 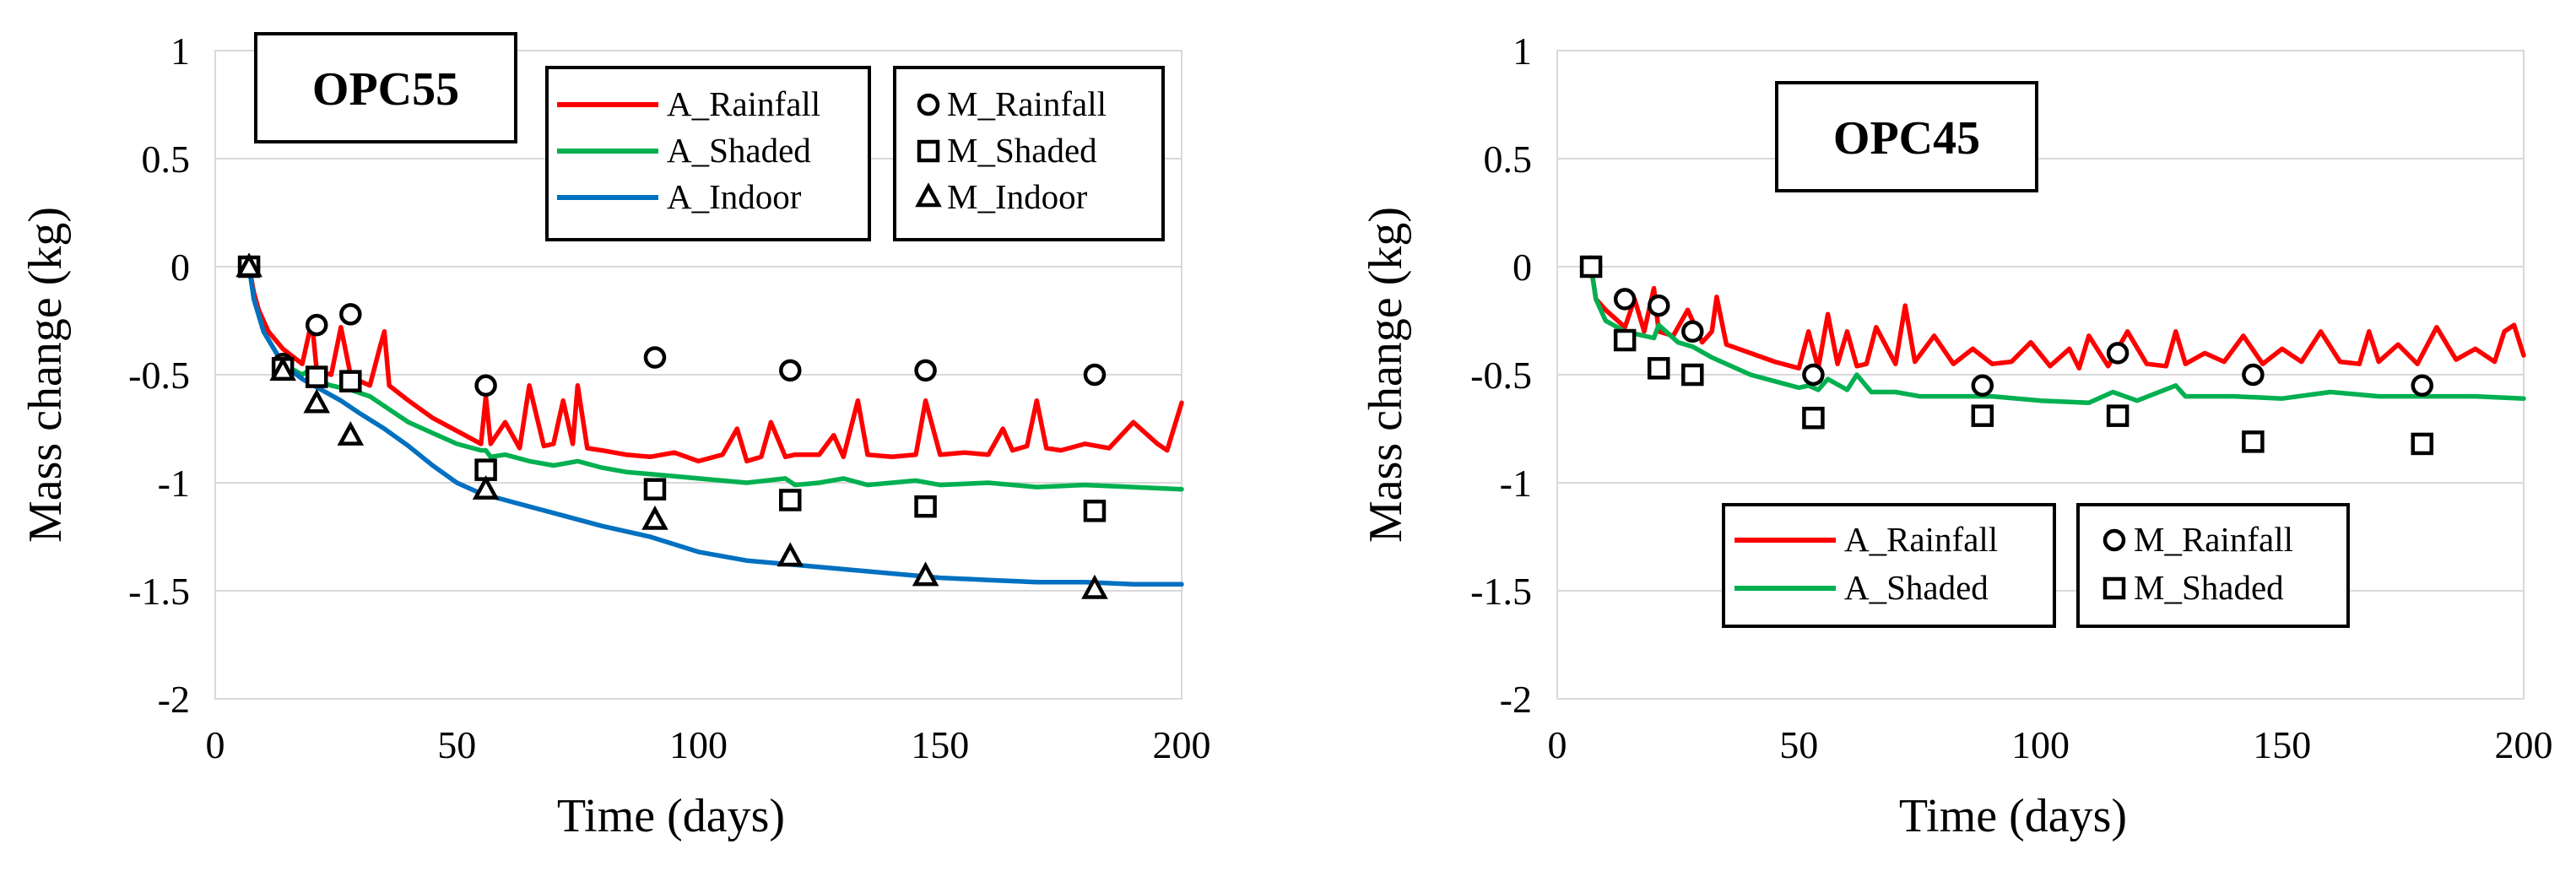 I want to click on legend-swatch-m-indoor, so click(x=928, y=195).